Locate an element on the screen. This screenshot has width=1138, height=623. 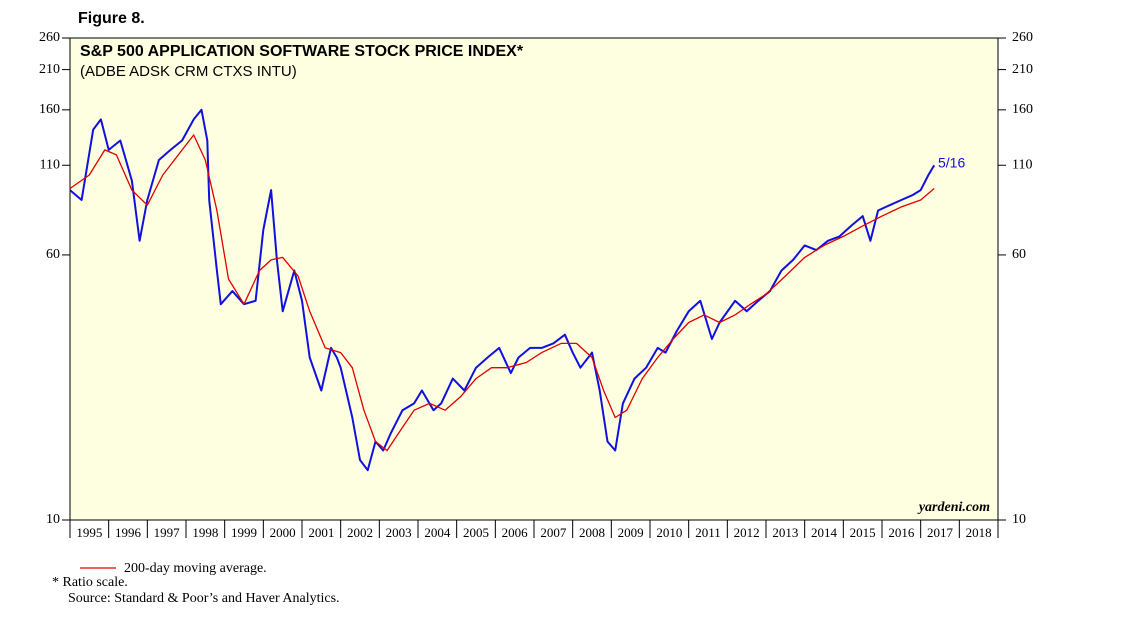
watermark: yardeni.com is located at coordinates (953, 507).